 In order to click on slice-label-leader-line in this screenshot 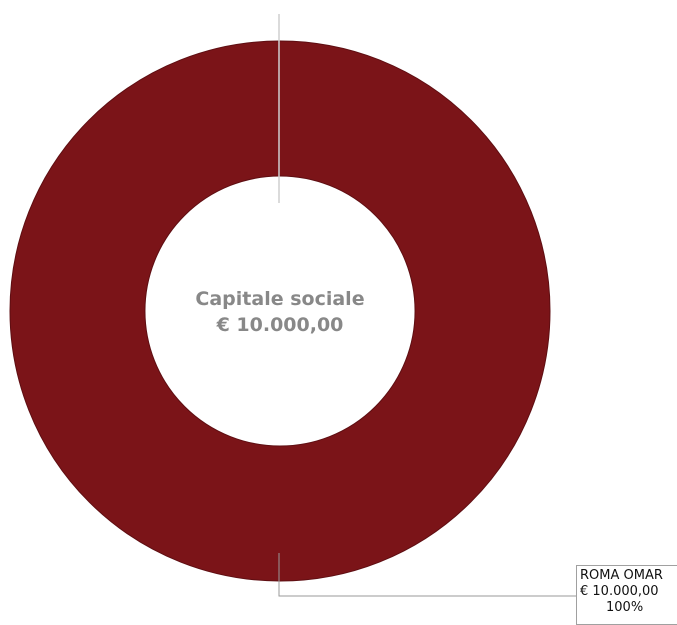, I will do `click(427, 575)`.